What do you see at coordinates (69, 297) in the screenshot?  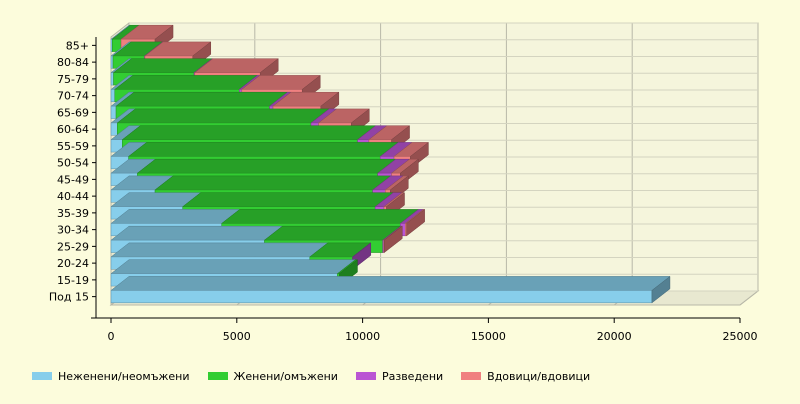 I see `y-tick-label: Под 15` at bounding box center [69, 297].